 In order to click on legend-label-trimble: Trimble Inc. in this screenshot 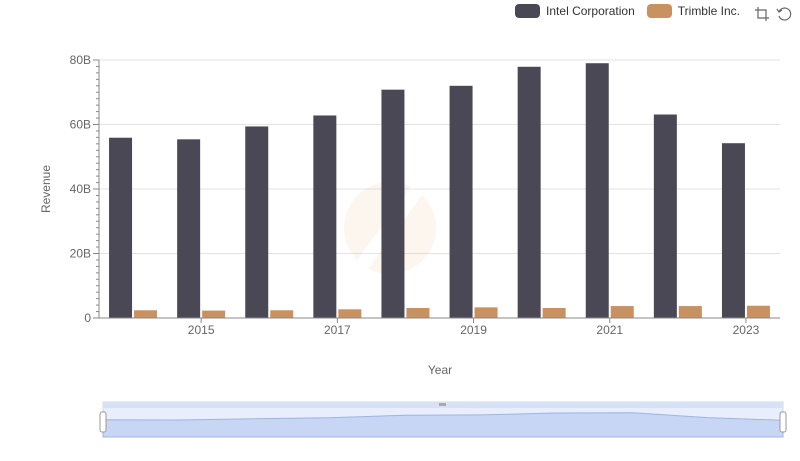, I will do `click(708, 11)`.